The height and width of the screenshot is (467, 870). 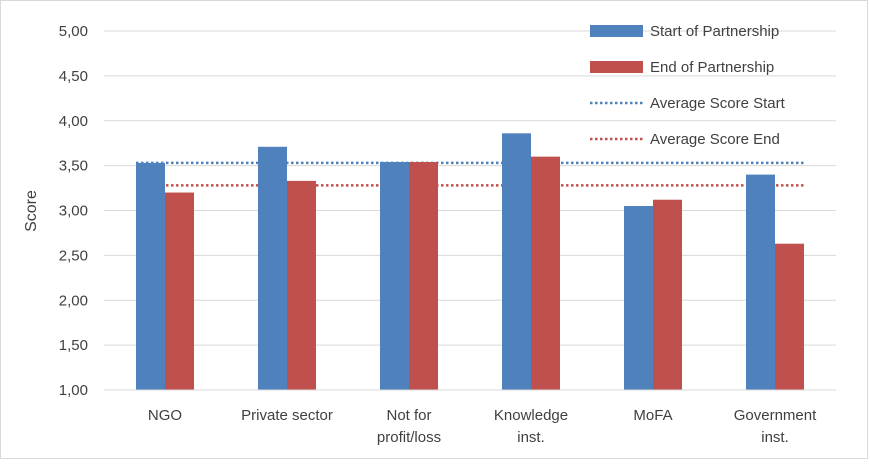 I want to click on y-tick-label: 4,00, so click(x=73, y=121).